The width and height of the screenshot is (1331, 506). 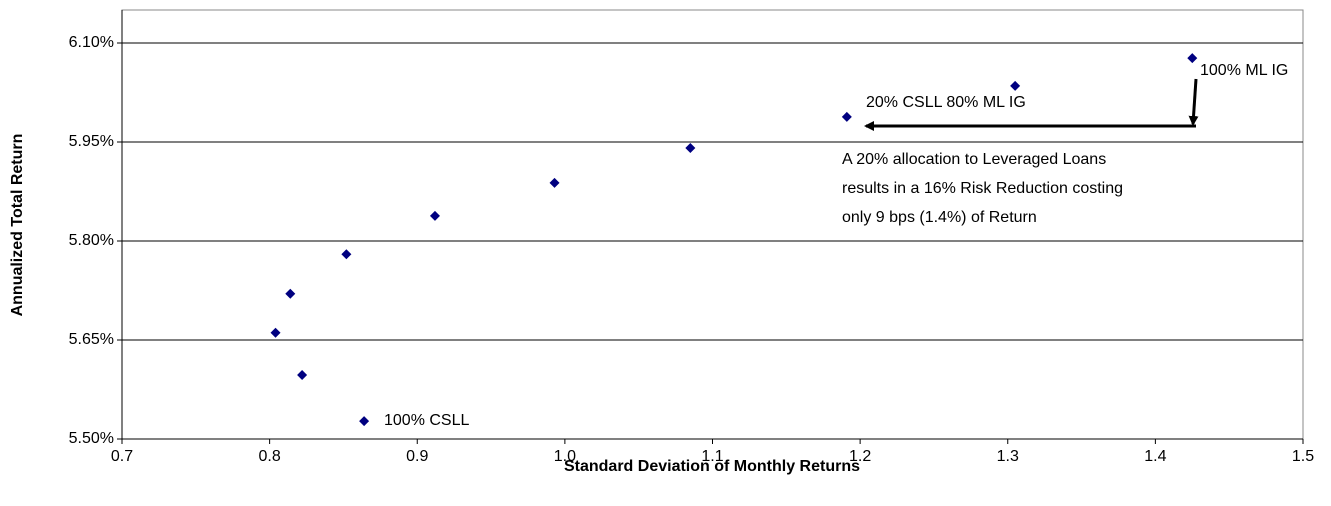 I want to click on x-tick-label: 1.3, so click(x=1008, y=456).